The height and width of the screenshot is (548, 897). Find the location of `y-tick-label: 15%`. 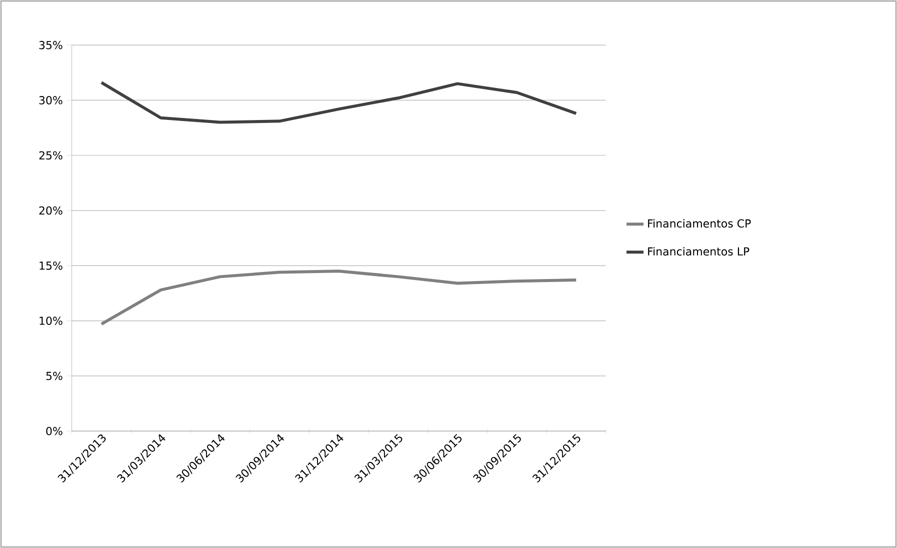

y-tick-label: 15% is located at coordinates (51, 265).